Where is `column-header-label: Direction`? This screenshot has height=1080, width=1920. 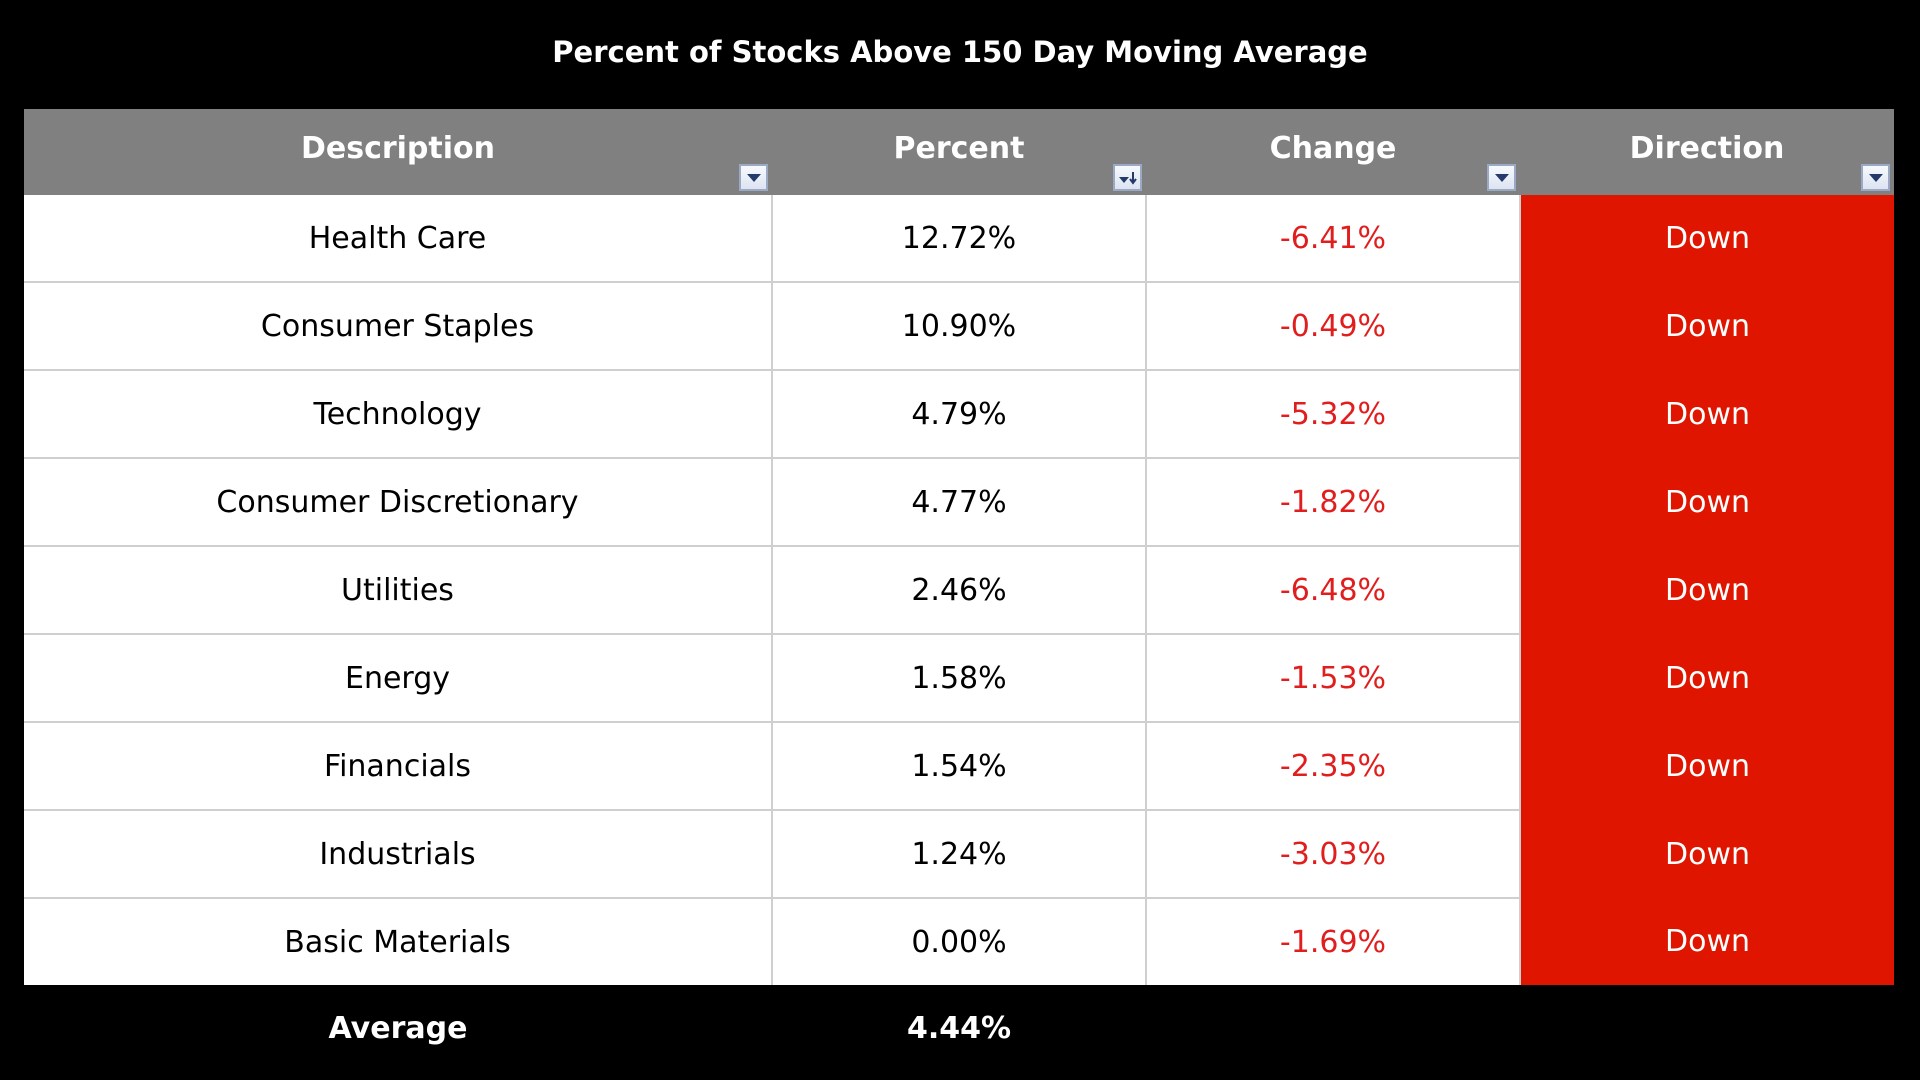
column-header-label: Direction is located at coordinates (1707, 148).